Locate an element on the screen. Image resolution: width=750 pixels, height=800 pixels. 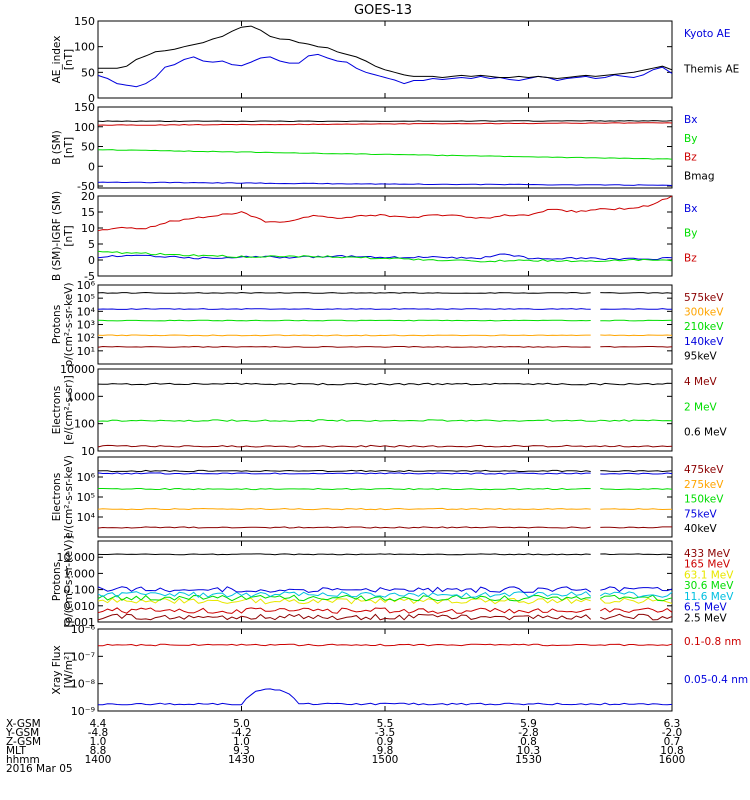
legend-label: Bz is located at coordinates (690, 158).